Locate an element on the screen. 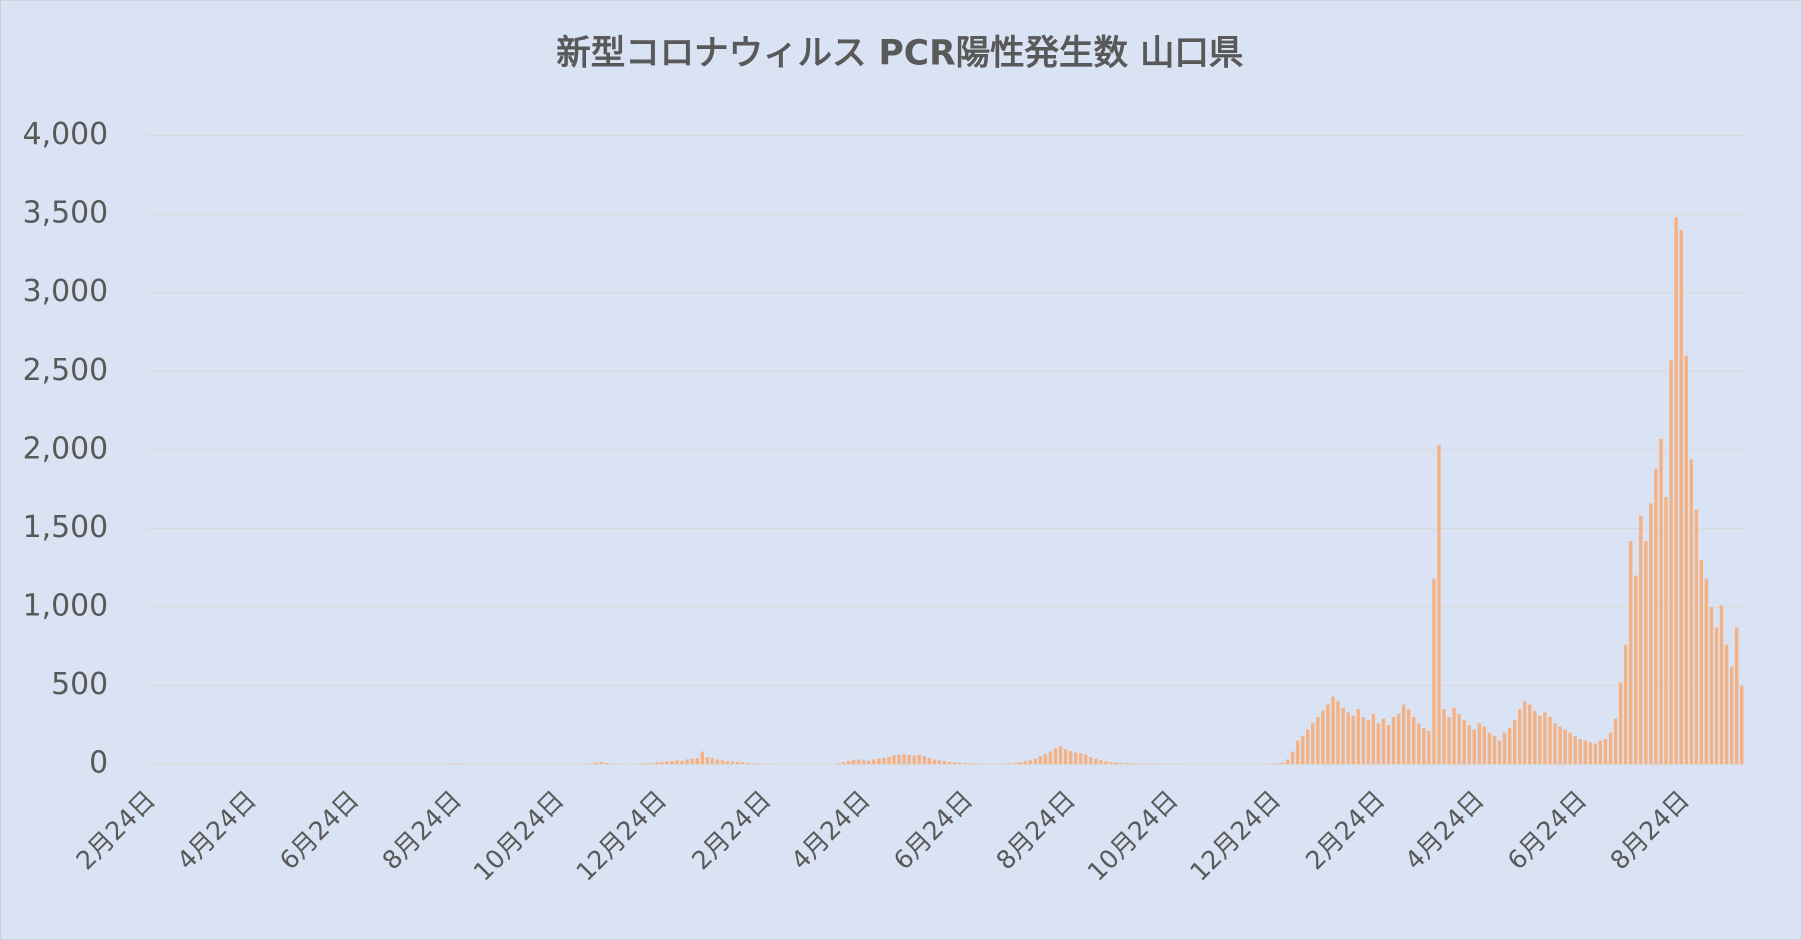  y-tick-label: 2,000 is located at coordinates (65, 448).